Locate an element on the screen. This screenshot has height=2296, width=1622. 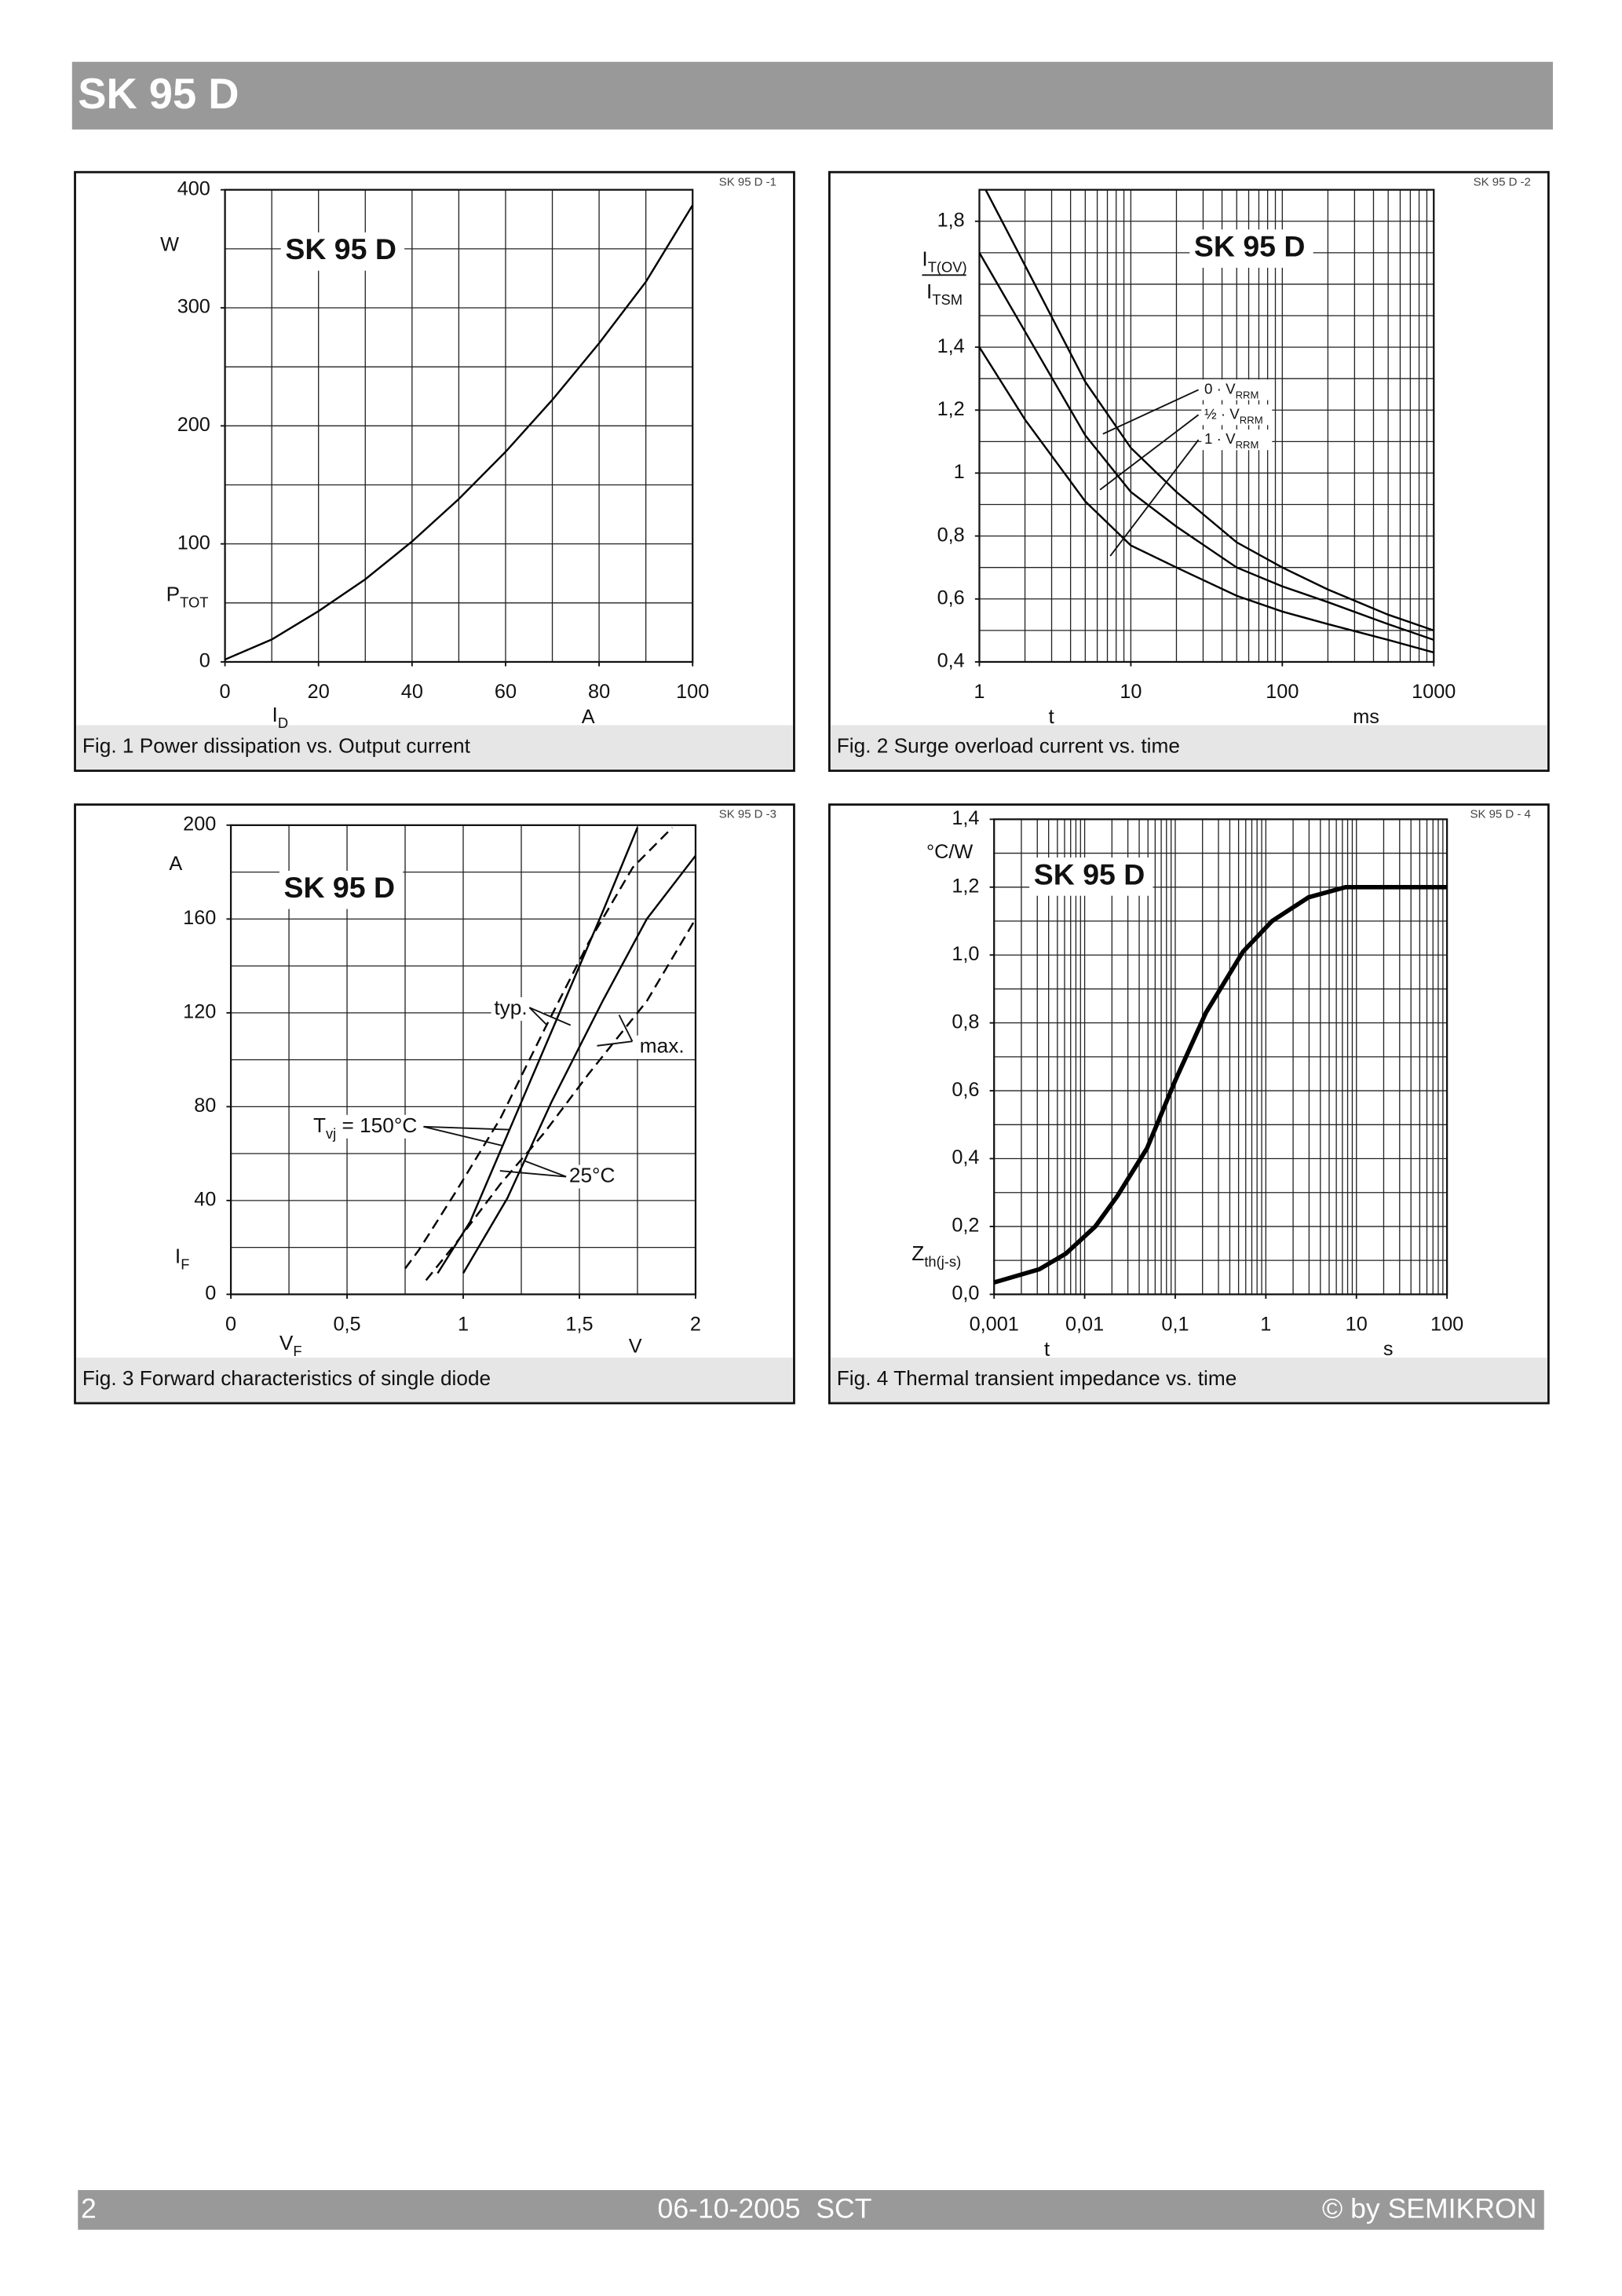
x-label: ID is located at coordinates (280, 717).